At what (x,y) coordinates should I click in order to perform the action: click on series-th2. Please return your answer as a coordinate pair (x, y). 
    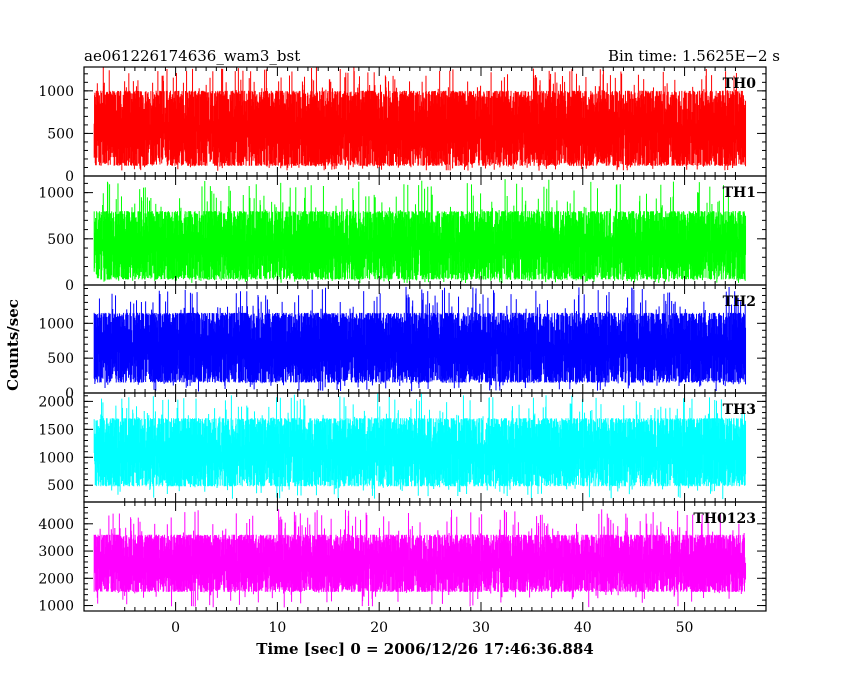
    Looking at the image, I should click on (420, 339).